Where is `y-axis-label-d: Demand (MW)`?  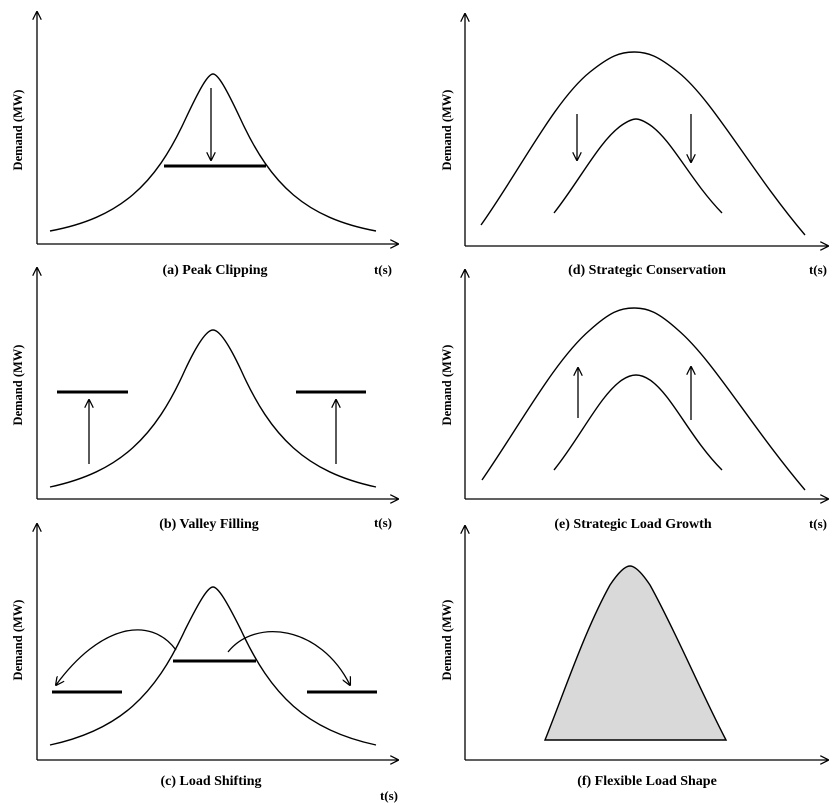 y-axis-label-d: Demand (MW) is located at coordinates (447, 130).